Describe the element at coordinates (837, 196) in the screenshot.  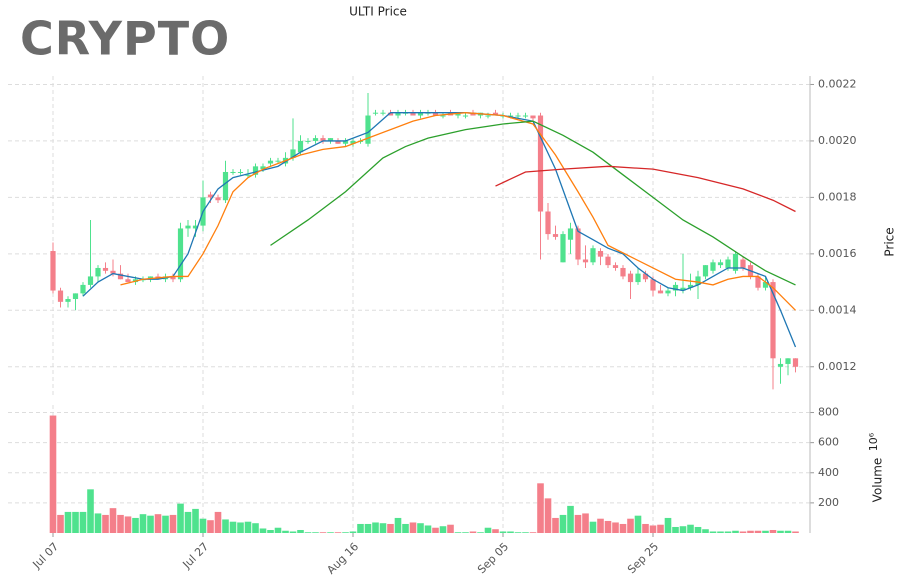
I see `y-tick-label: 0.0018` at that location.